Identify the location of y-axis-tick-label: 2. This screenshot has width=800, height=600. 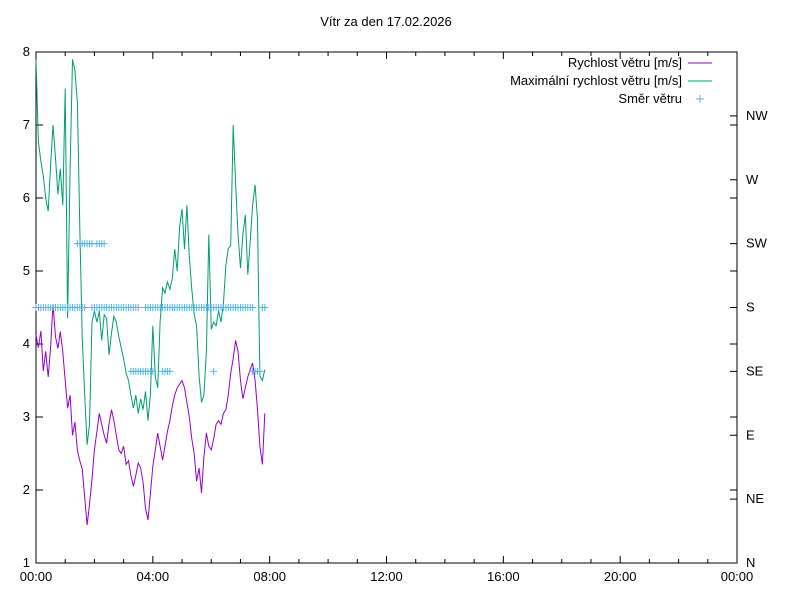
(26, 489).